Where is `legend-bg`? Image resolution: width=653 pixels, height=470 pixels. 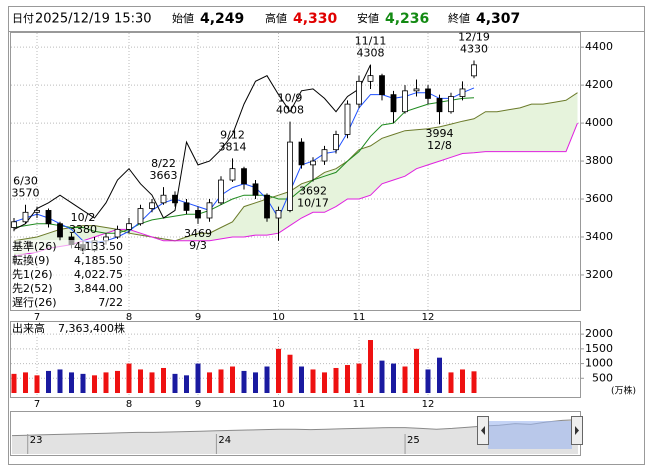
legend-bg is located at coordinates (68, 274).